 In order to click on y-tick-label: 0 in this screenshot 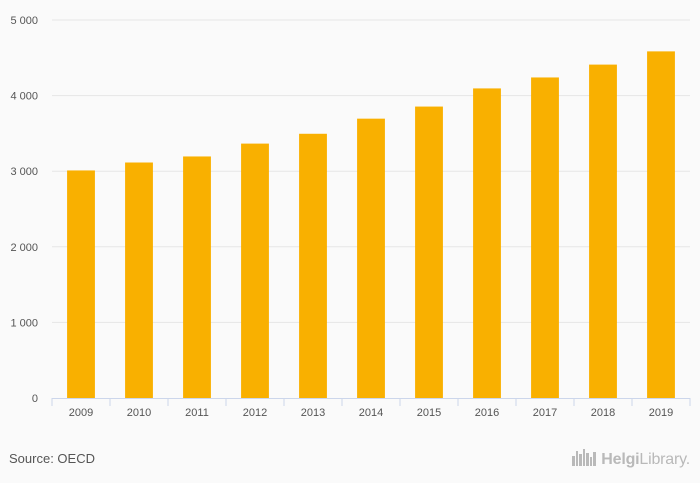, I will do `click(35, 399)`.